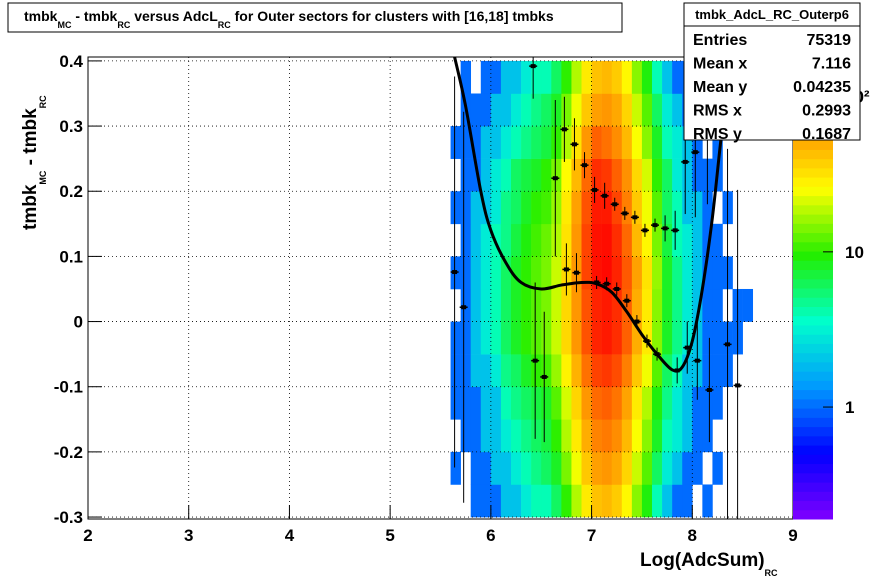 Image resolution: width=878 pixels, height=578 pixels. What do you see at coordinates (94, 16) in the screenshot?
I see `label-part: - tmbk` at bounding box center [94, 16].